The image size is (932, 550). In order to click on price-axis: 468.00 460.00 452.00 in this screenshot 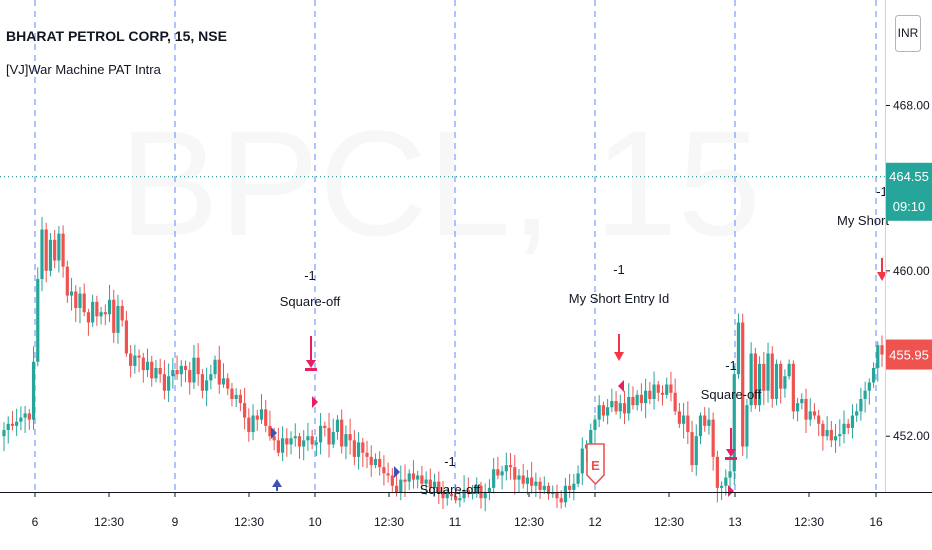, I will do `click(908, 270)`.